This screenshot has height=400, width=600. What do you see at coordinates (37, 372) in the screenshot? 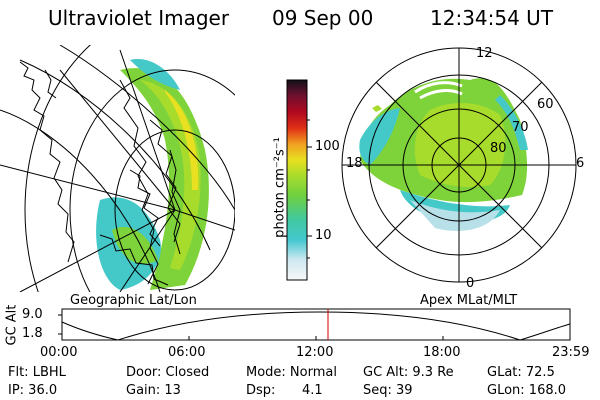
I see `filter-status: Flt: LBHL` at bounding box center [37, 372].